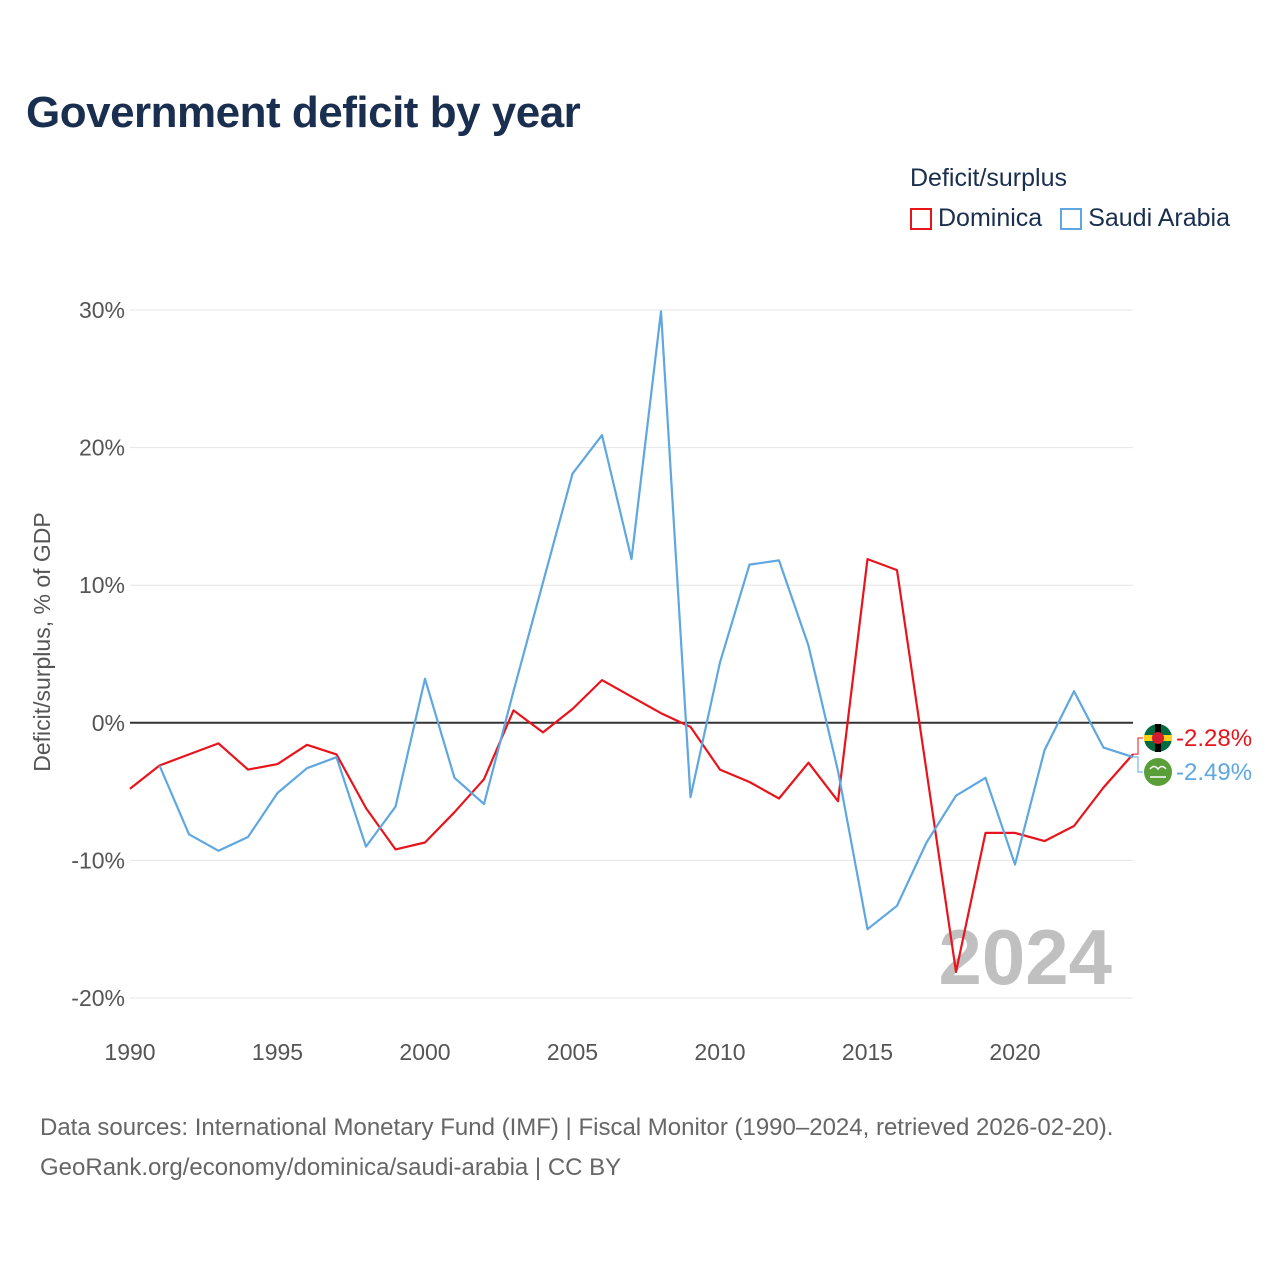  What do you see at coordinates (988, 178) in the screenshot?
I see `legend-title: Deficit/surplus` at bounding box center [988, 178].